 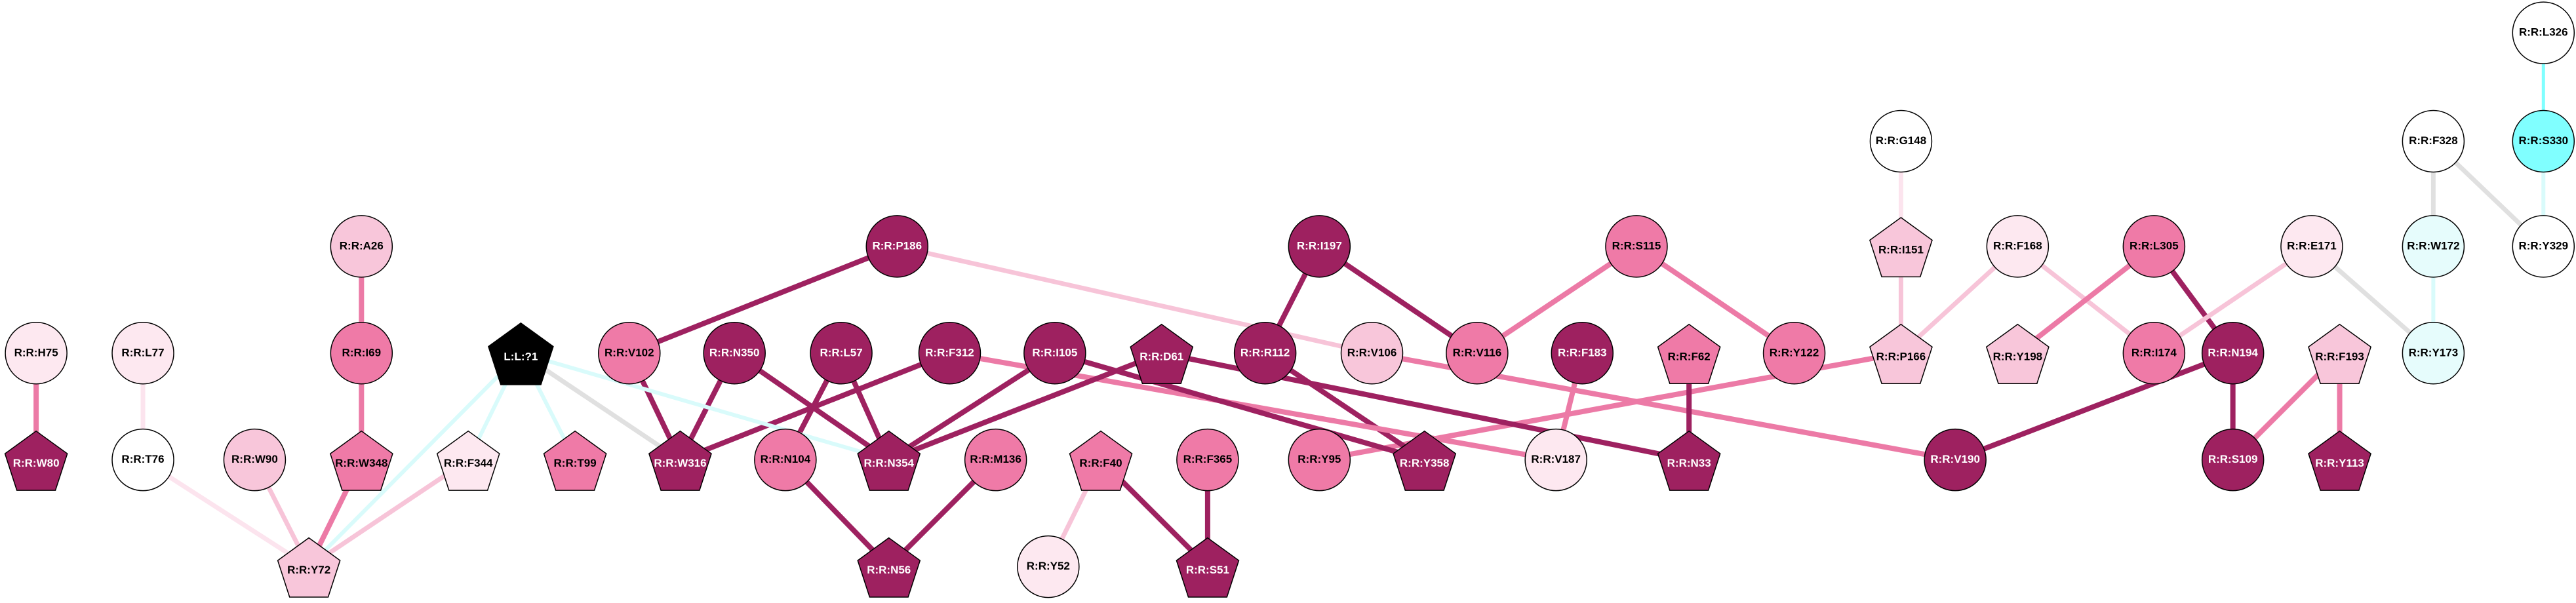 I want to click on node-label: R:R:S51, so click(x=1207, y=570).